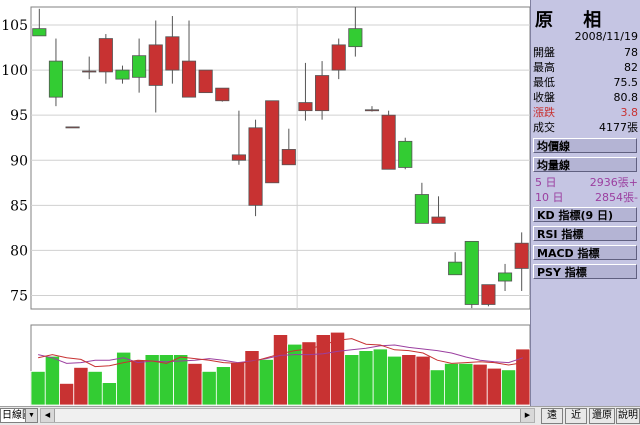 This screenshot has height=425, width=640. Describe the element at coordinates (613, 182) in the screenshot. I see `ma-value: 2936張+` at that location.